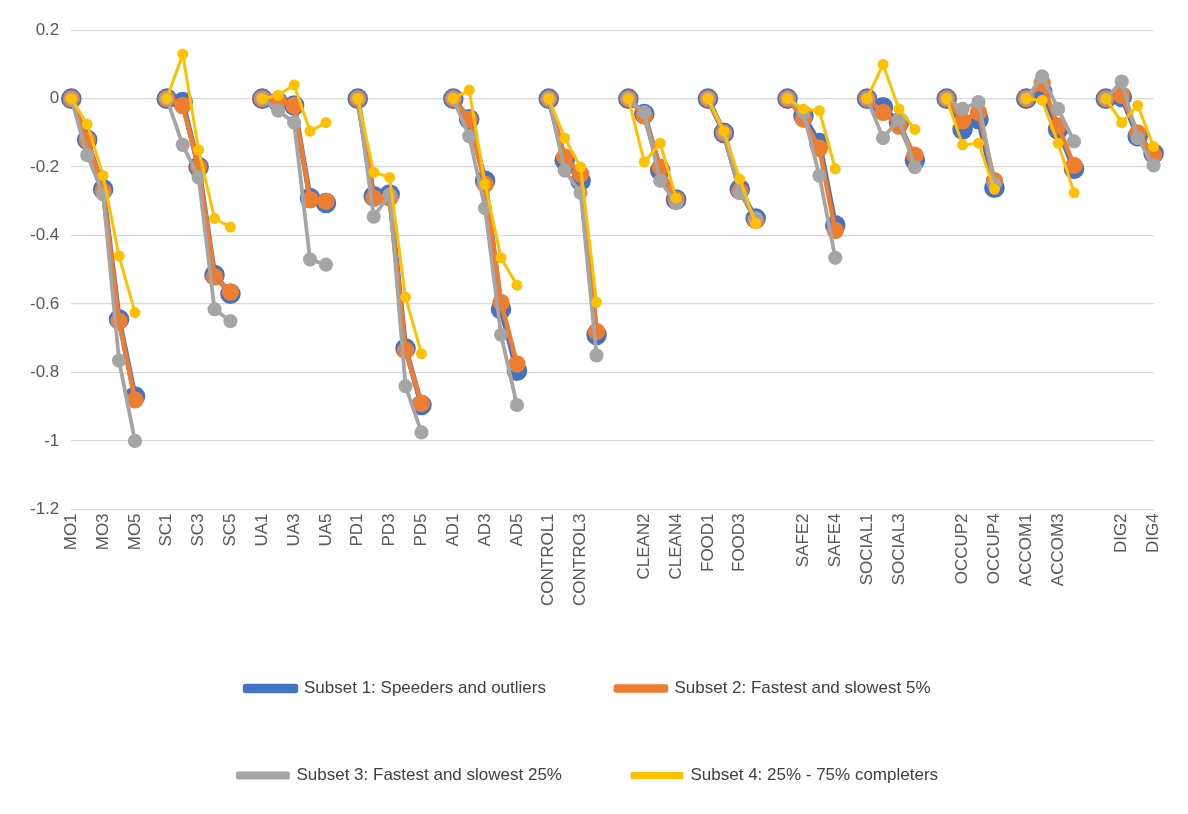 This screenshot has width=1188, height=814. Describe the element at coordinates (484, 530) in the screenshot. I see `x-tick-label: AD3` at that location.